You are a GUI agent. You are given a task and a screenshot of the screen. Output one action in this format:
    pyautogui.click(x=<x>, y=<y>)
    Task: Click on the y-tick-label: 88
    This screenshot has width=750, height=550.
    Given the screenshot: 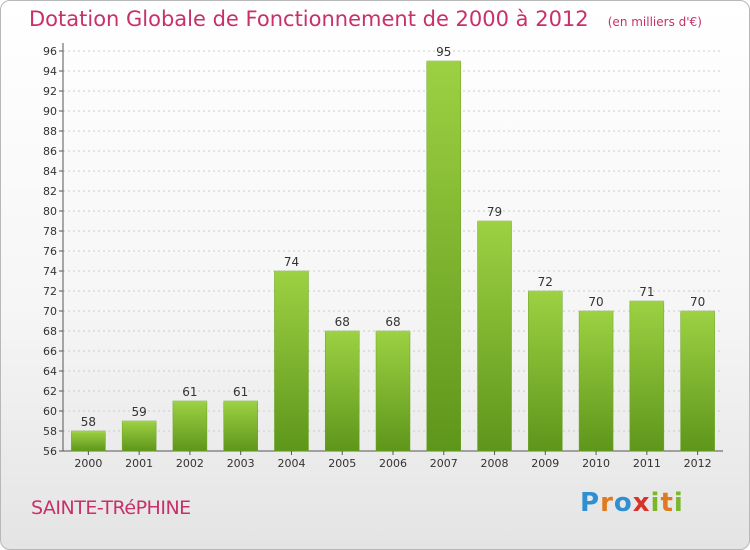 What is the action you would take?
    pyautogui.click(x=50, y=131)
    